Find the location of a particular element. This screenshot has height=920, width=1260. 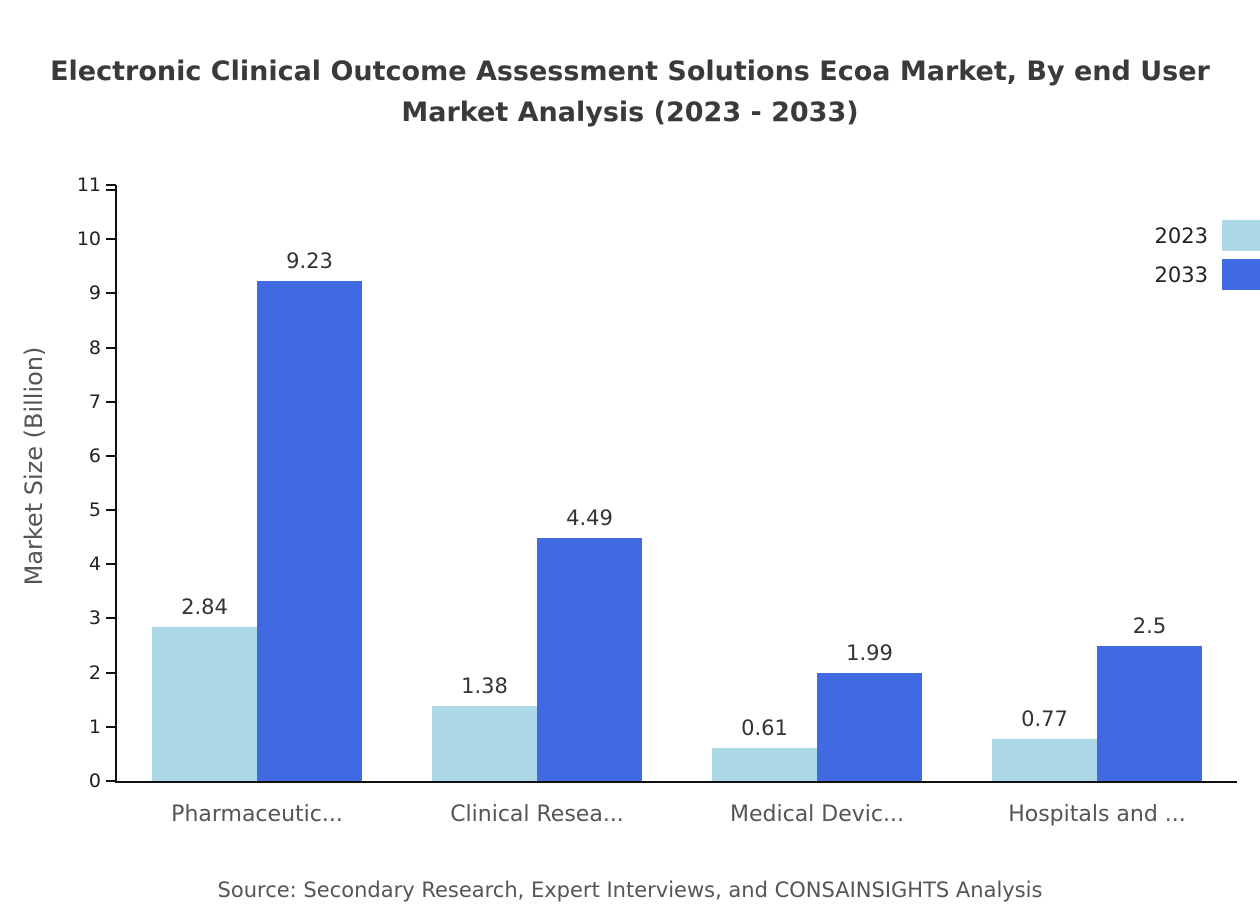

value-label: 1.99 is located at coordinates (869, 653).